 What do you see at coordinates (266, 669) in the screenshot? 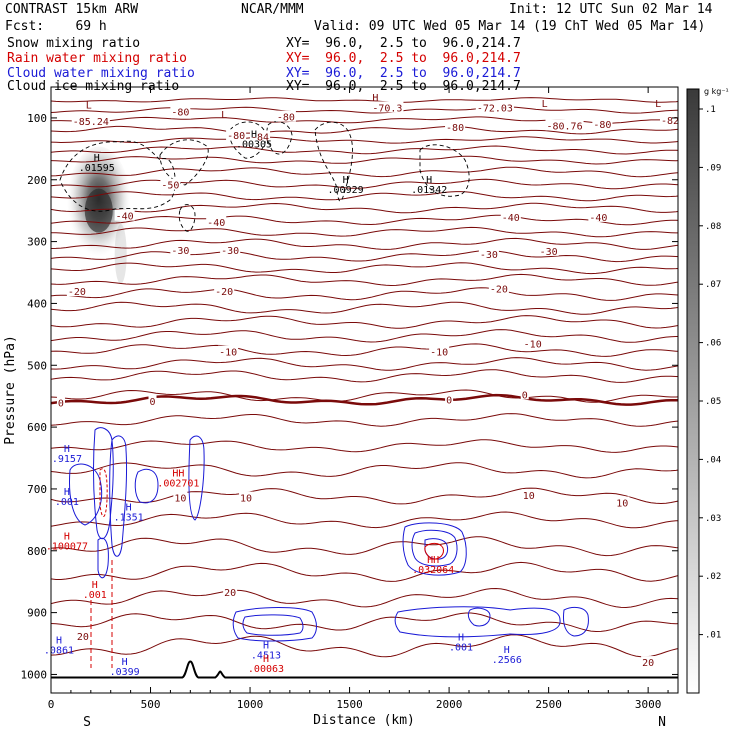
I see `extremum-value: .00063` at bounding box center [266, 669].